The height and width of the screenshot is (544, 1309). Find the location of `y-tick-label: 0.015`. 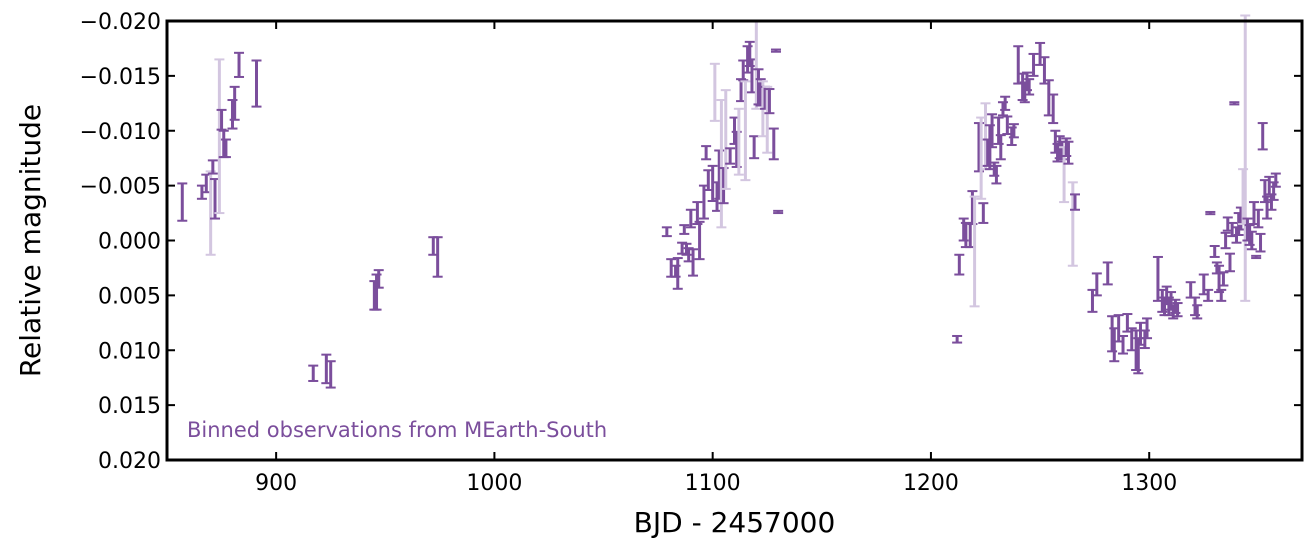

y-tick-label: 0.015 is located at coordinates (129, 406).